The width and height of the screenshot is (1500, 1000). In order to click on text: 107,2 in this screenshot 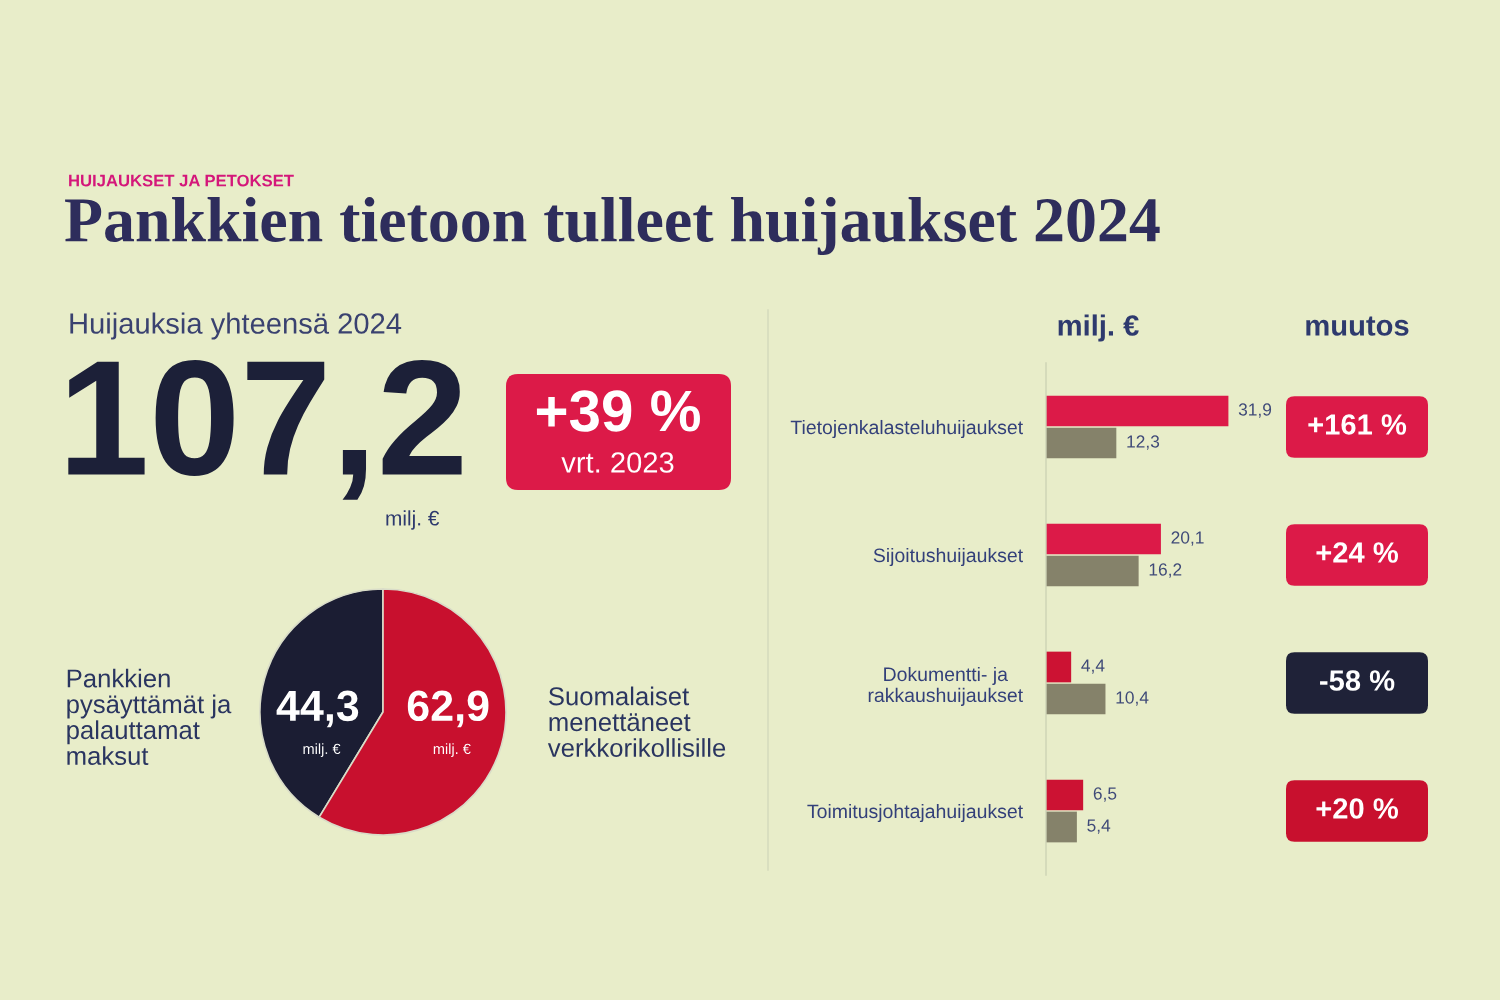, I will do `click(265, 429)`.